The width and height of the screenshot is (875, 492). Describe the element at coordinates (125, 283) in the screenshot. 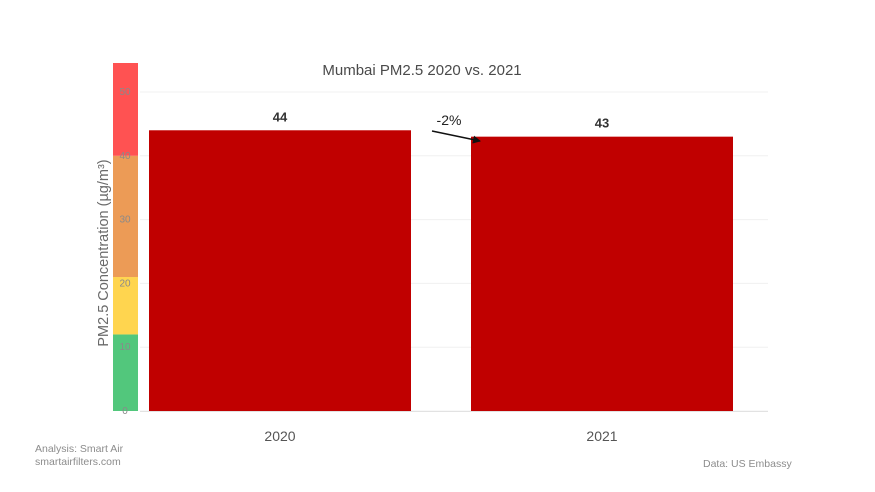

I see `y-tick-label: 20` at that location.